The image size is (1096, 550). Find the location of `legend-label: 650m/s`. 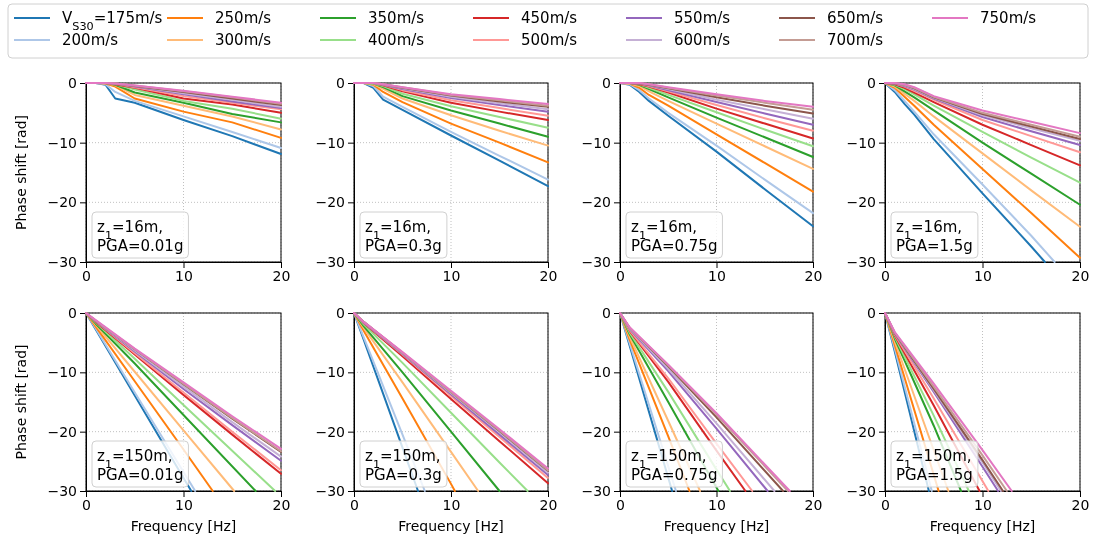

legend-label: 650m/s is located at coordinates (855, 18).